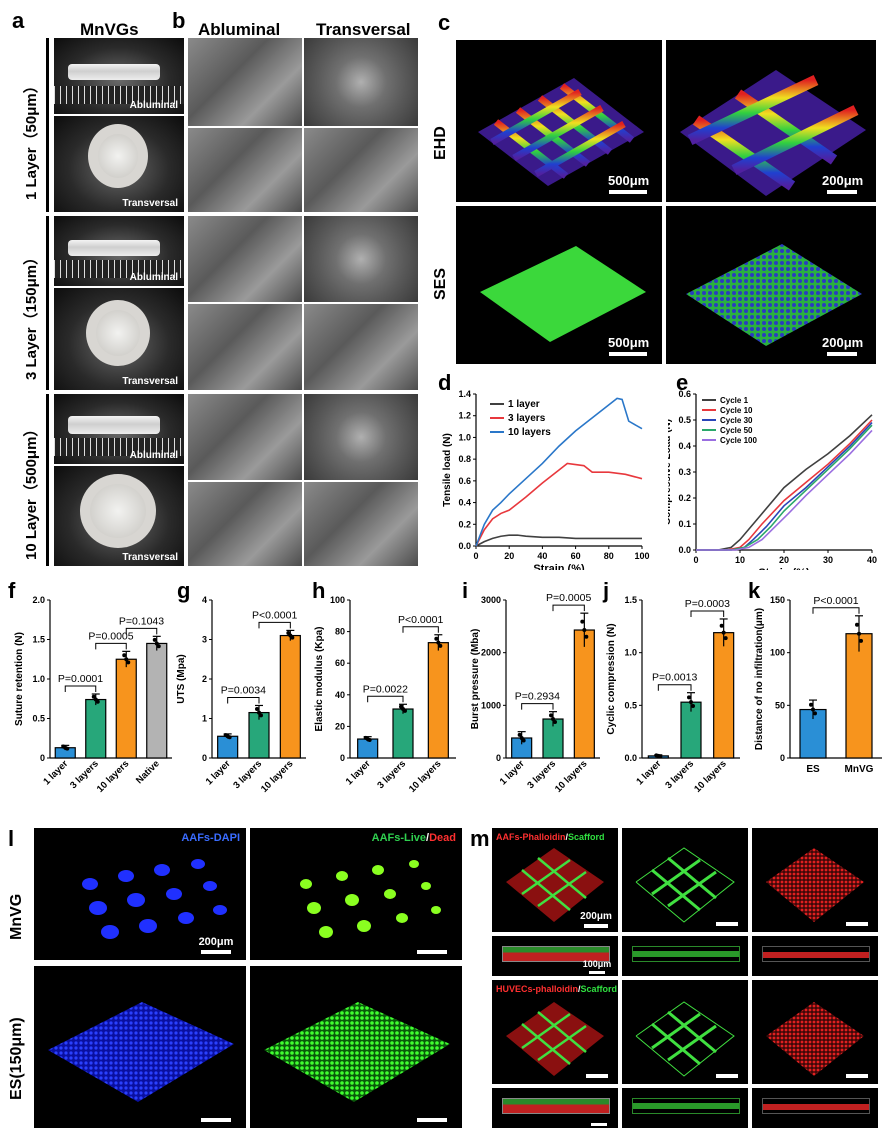  Describe the element at coordinates (361, 82) in the screenshot. I see `sem-1layer-transversal-low` at that location.